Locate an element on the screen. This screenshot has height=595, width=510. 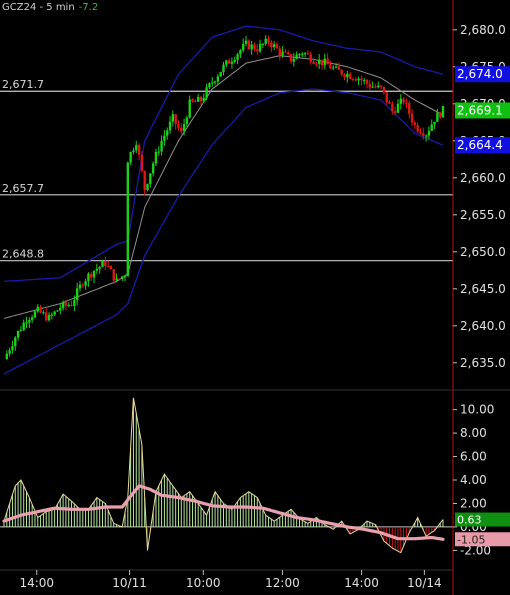
signal-line is located at coordinates (223, 512).